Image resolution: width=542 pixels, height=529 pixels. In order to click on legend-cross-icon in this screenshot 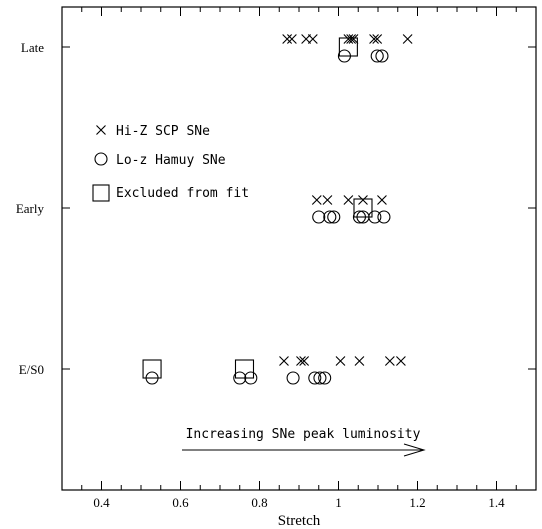, I will do `click(101, 130)`.